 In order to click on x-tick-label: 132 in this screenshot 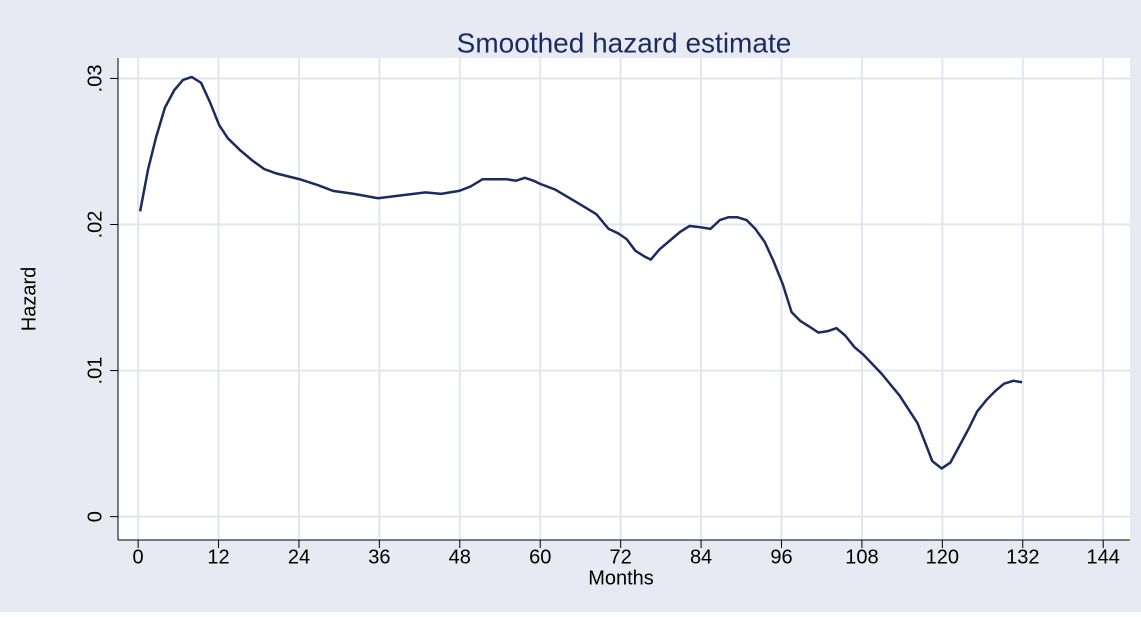, I will do `click(1022, 557)`.